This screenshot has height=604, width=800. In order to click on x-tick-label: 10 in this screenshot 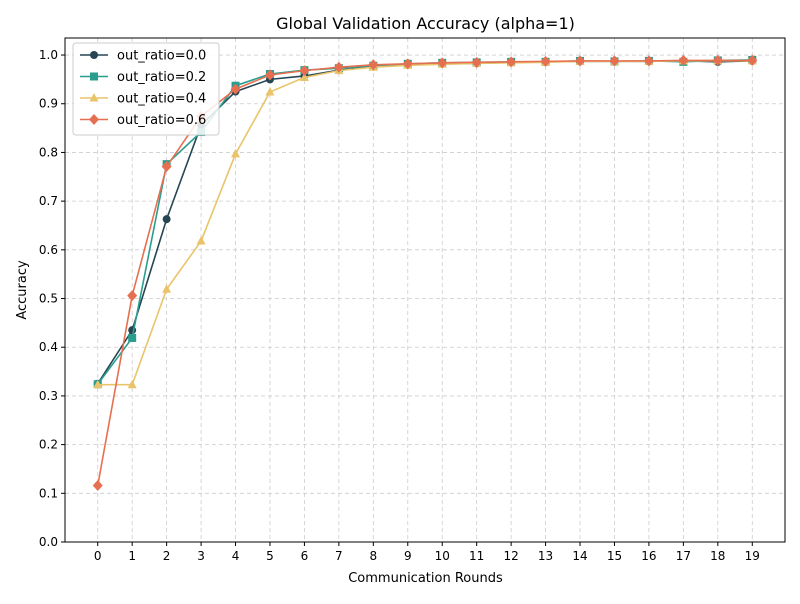, I will do `click(442, 556)`.